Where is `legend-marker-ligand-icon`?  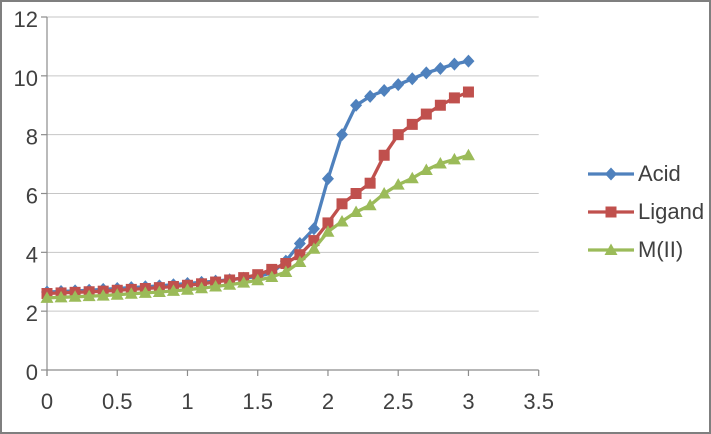
legend-marker-ligand-icon is located at coordinates (611, 212).